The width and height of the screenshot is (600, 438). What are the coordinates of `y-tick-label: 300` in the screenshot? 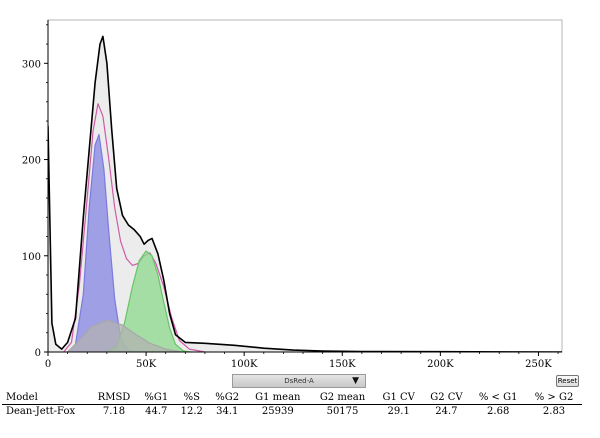 It's located at (31, 64).